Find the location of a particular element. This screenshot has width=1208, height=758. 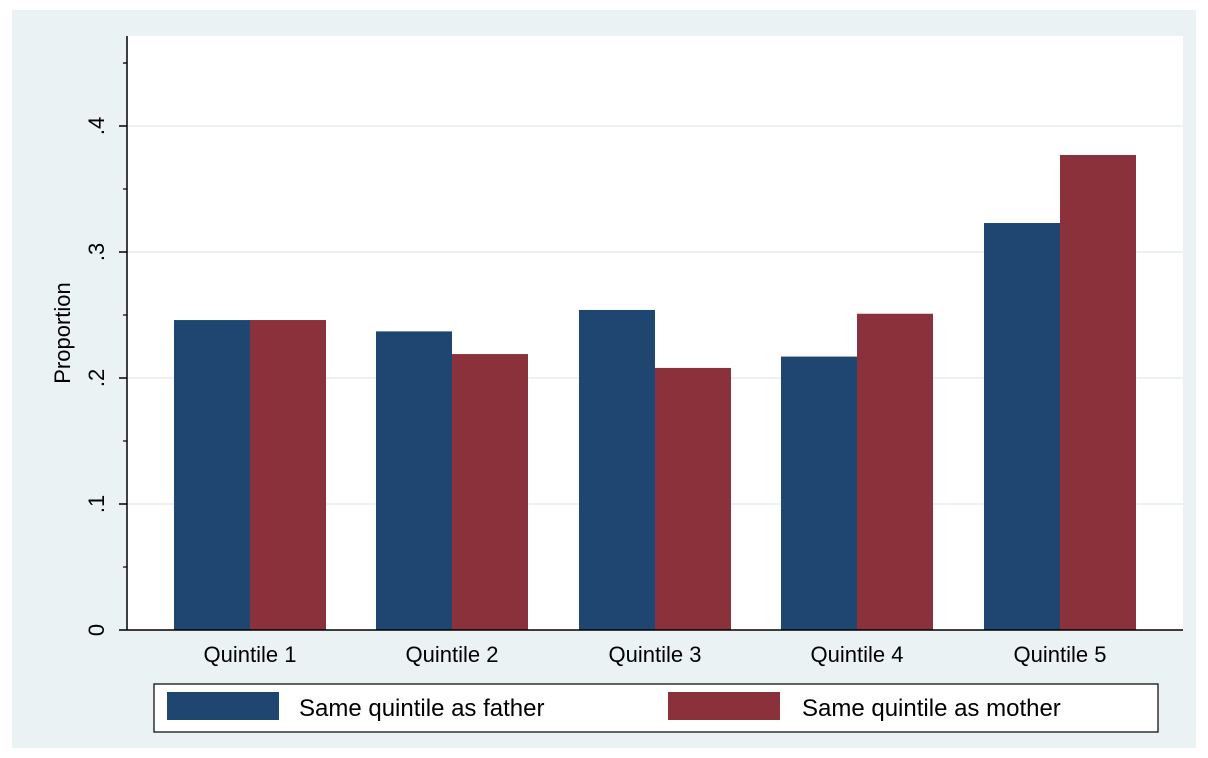

y-tick-label: .1 is located at coordinates (96, 504).